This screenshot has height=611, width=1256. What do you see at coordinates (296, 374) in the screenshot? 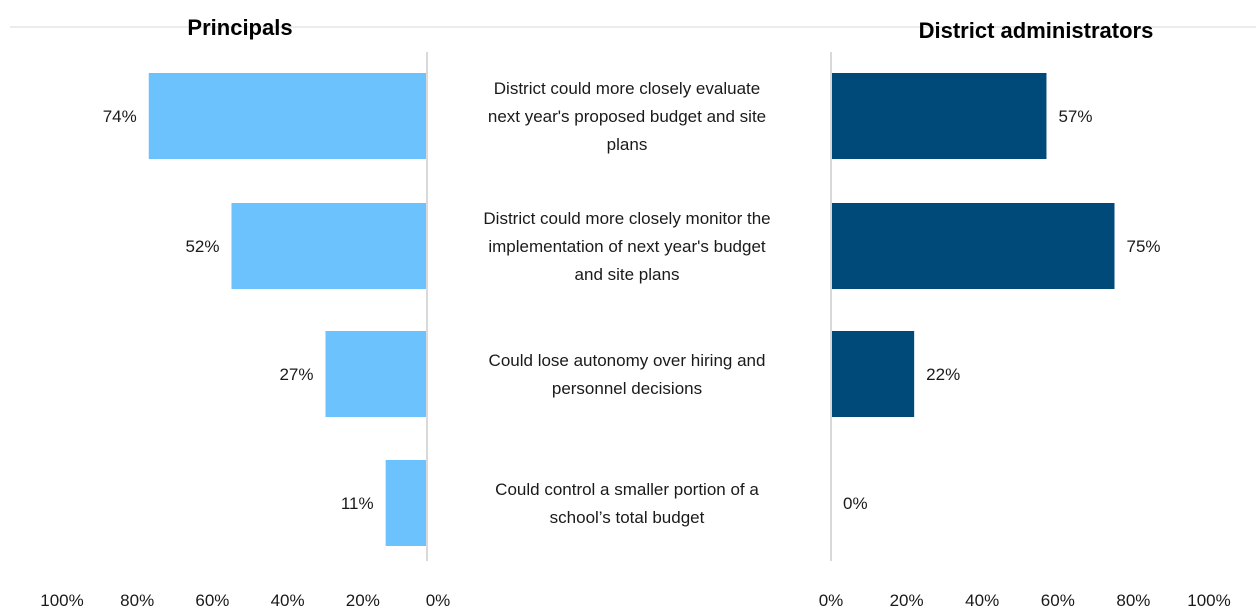
I see `principals-value-label: 27%` at bounding box center [296, 374].